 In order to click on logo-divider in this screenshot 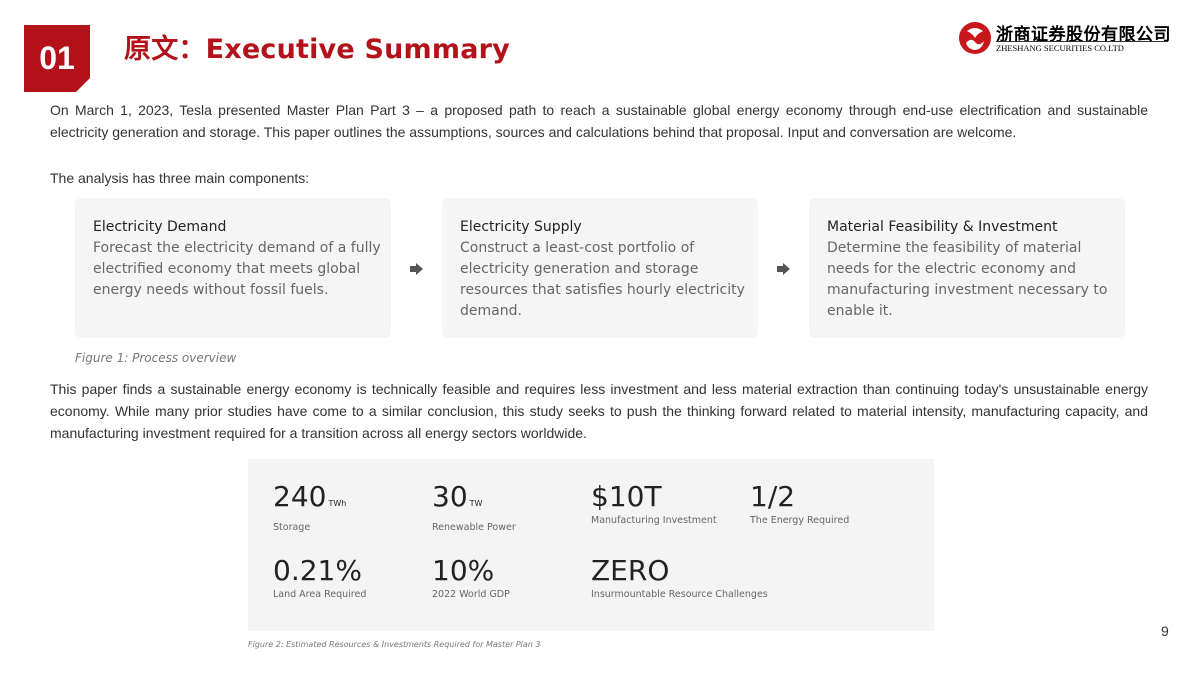, I will do `click(1082, 41)`.